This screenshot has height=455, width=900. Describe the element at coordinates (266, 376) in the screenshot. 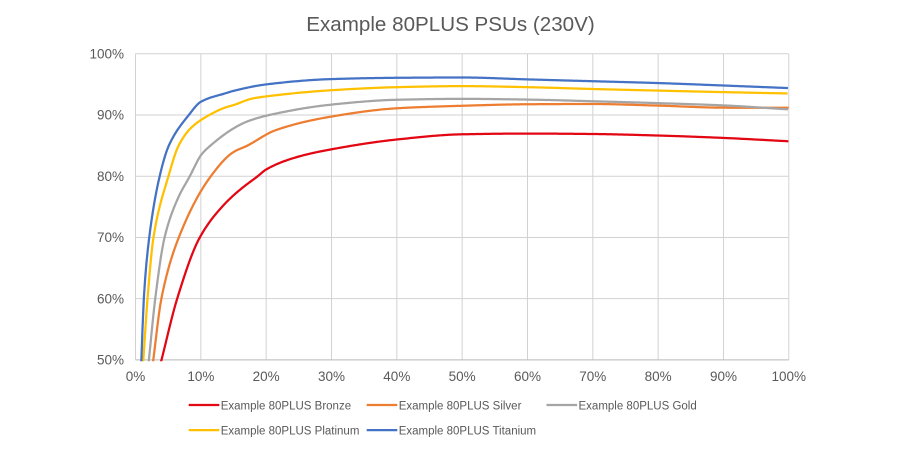

I see `svg-text: 20%` at that location.